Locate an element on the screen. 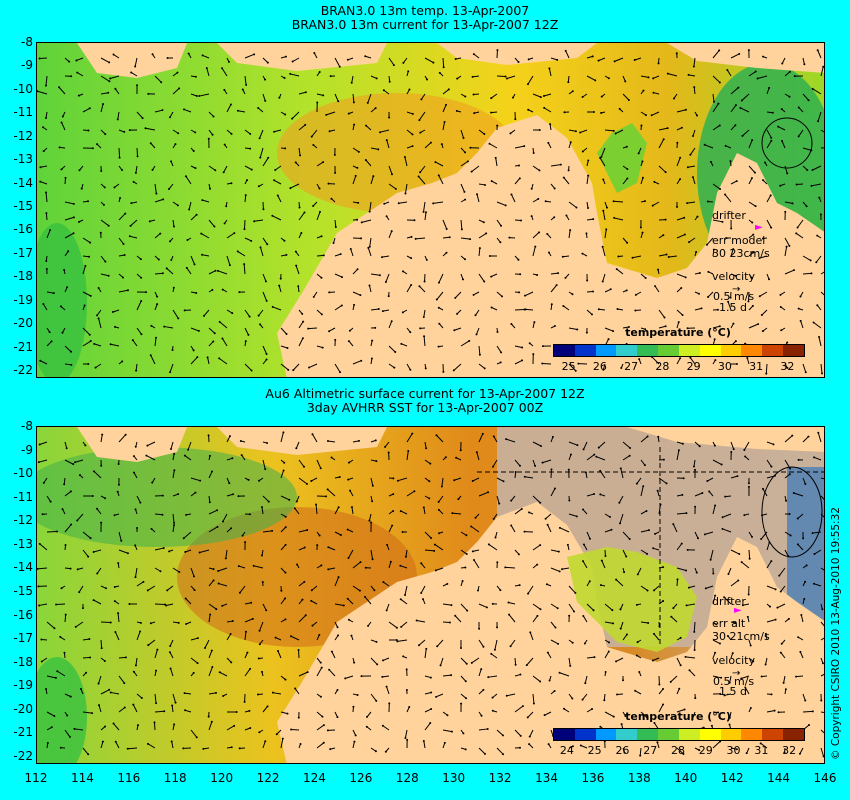  bottom-colorbar is located at coordinates (679, 734).